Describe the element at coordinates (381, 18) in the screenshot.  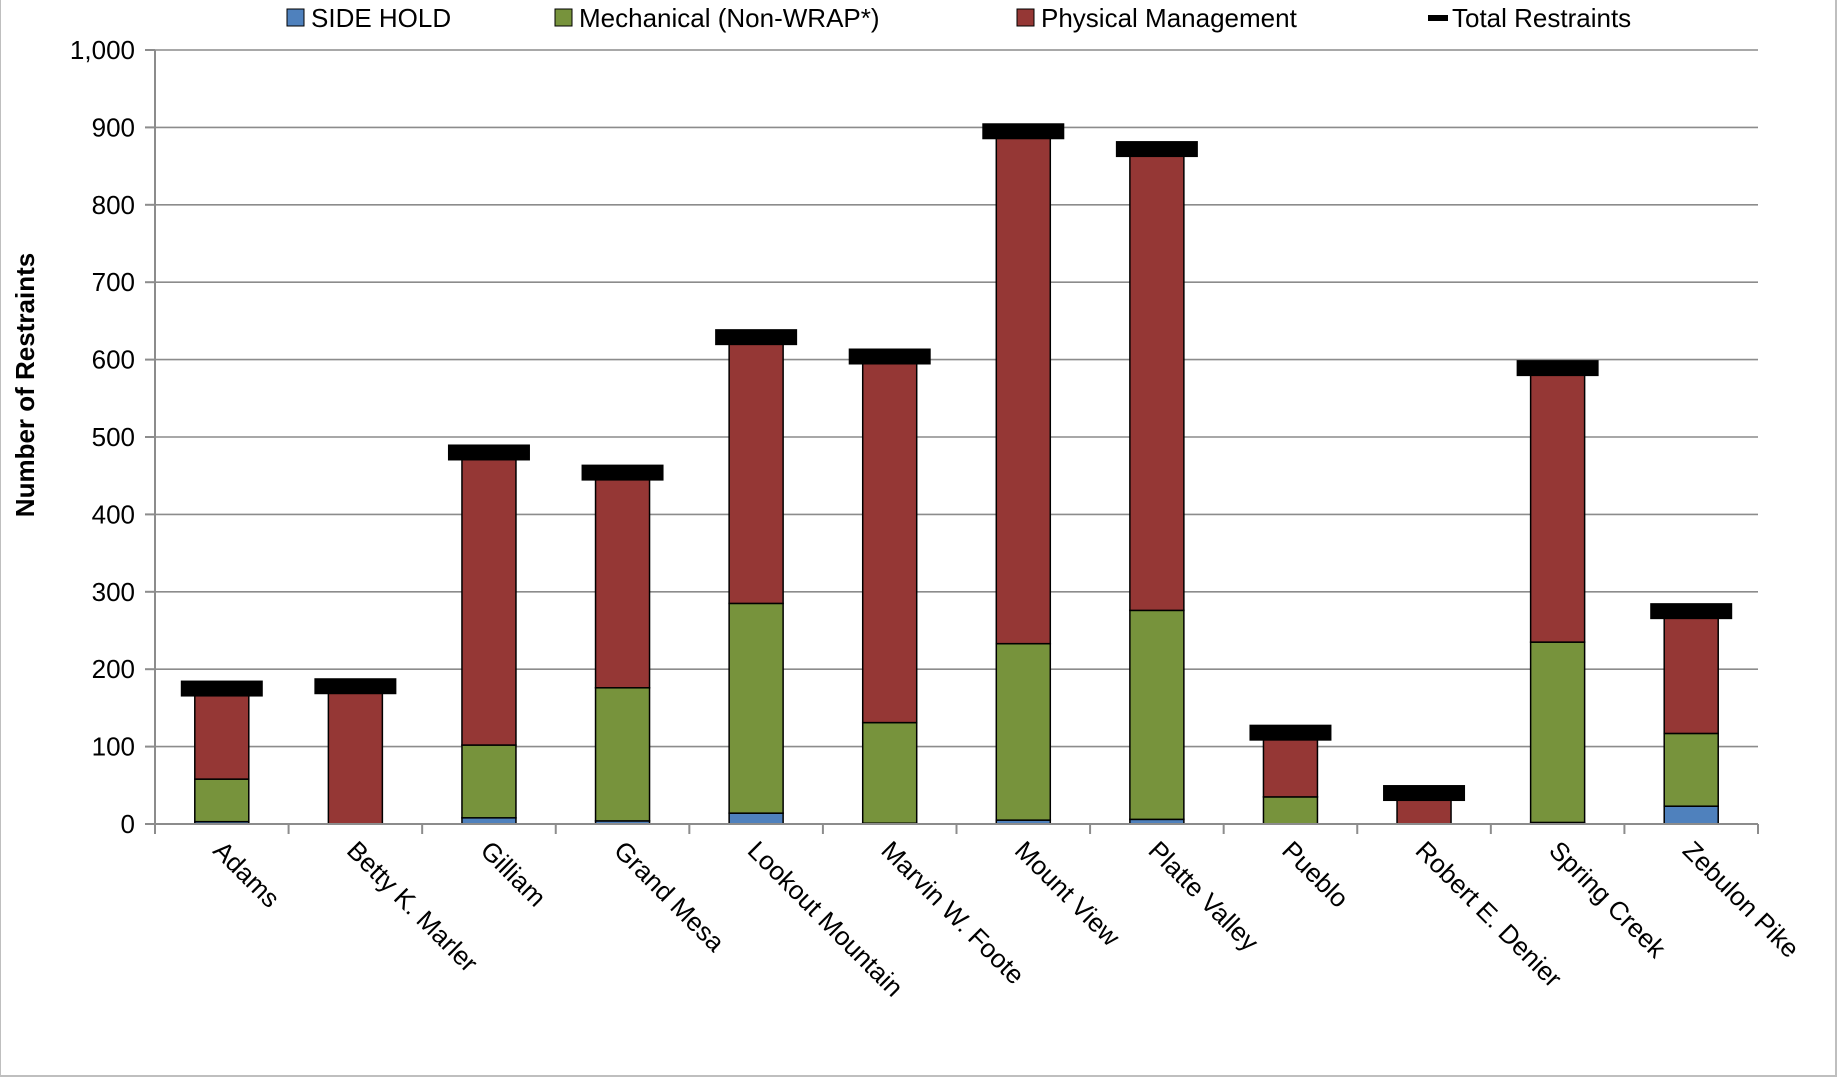
I see `legend-label-0: SIDE HOLD` at that location.